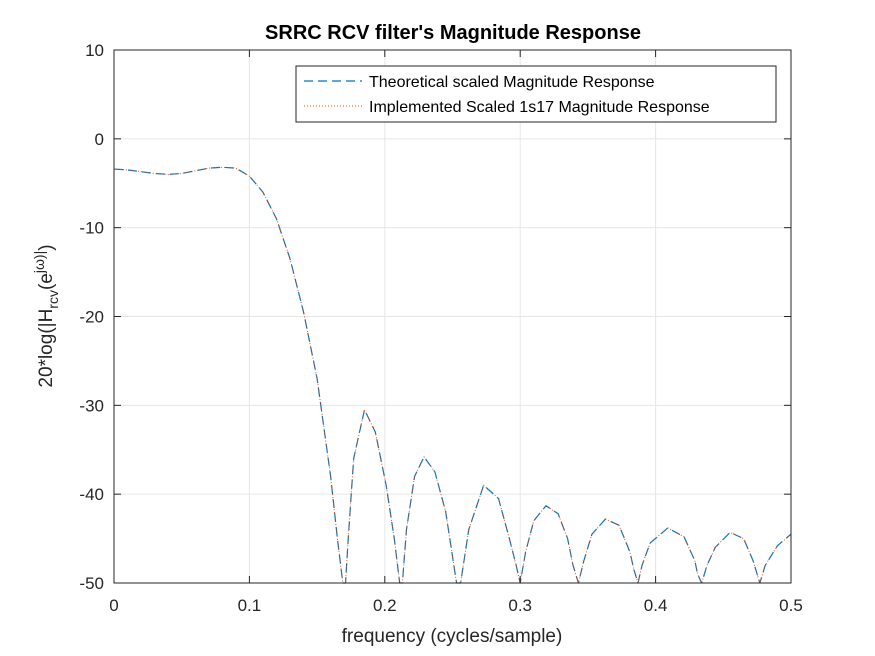 The image size is (875, 656). What do you see at coordinates (91, 405) in the screenshot?
I see `y-tick-label: -30` at bounding box center [91, 405].